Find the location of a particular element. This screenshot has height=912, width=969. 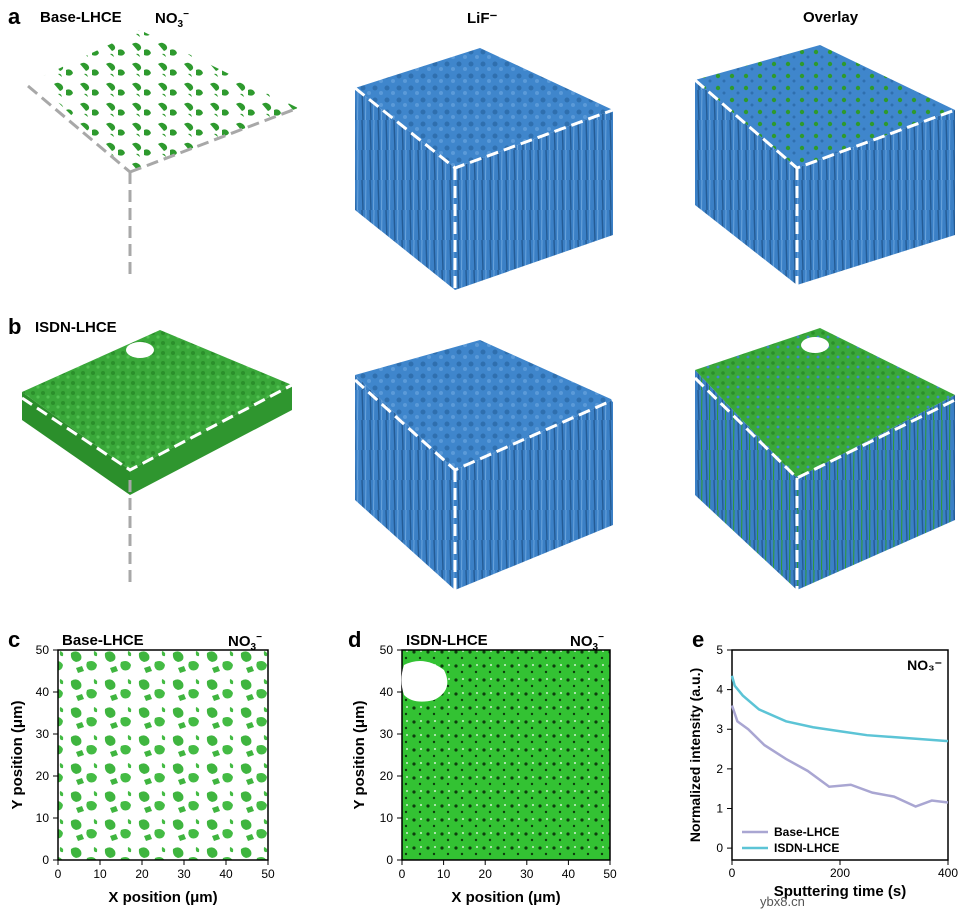

chart-e-frame is located at coordinates (840, 755).